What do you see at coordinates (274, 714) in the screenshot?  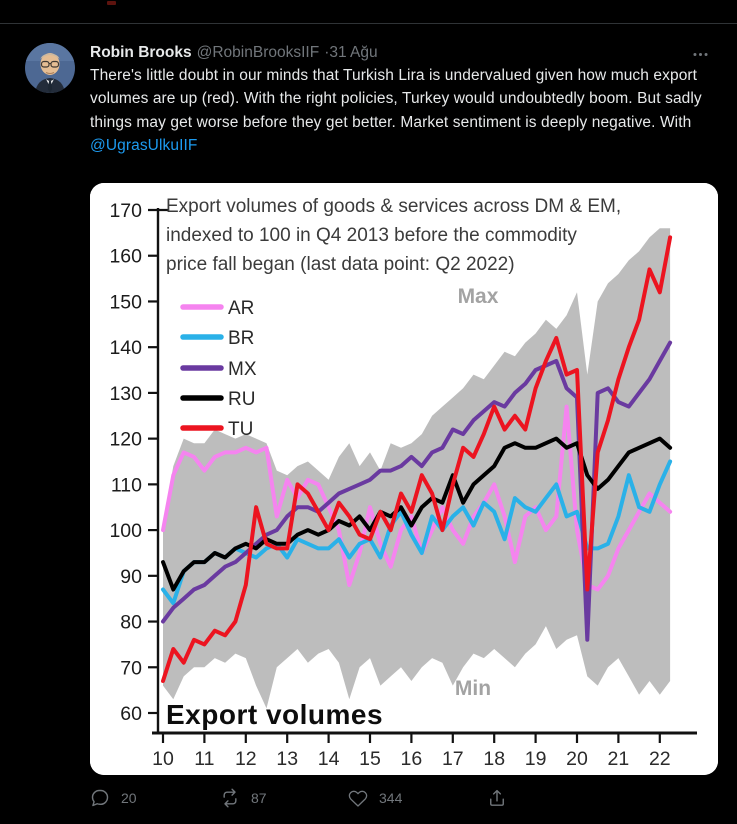 I see `chart-corner-label: Export volumes` at bounding box center [274, 714].